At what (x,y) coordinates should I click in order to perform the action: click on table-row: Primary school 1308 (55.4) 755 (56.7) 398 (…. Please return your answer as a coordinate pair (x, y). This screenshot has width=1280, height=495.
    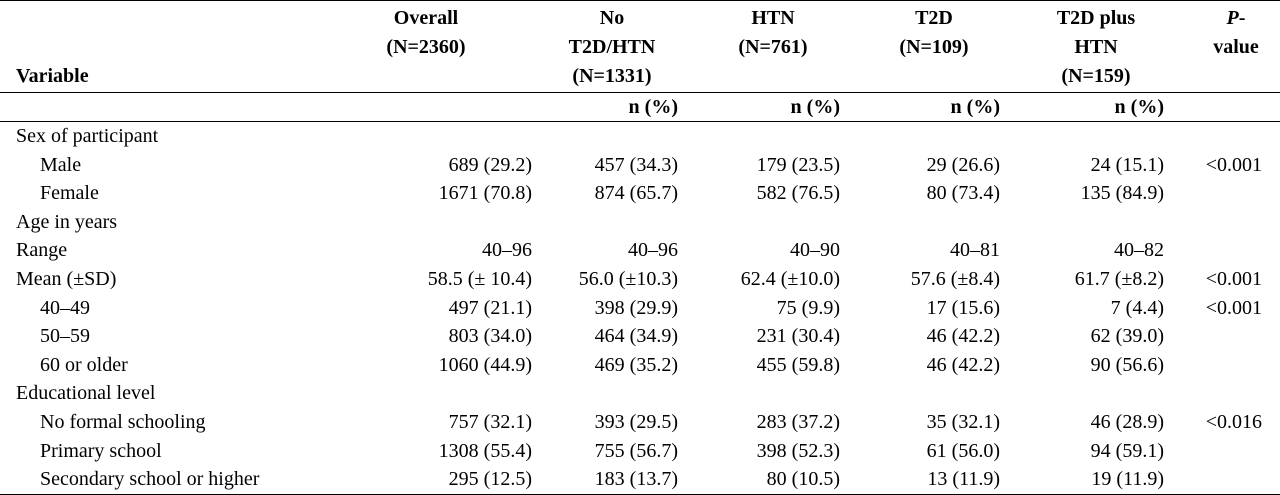
    Looking at the image, I should click on (640, 451).